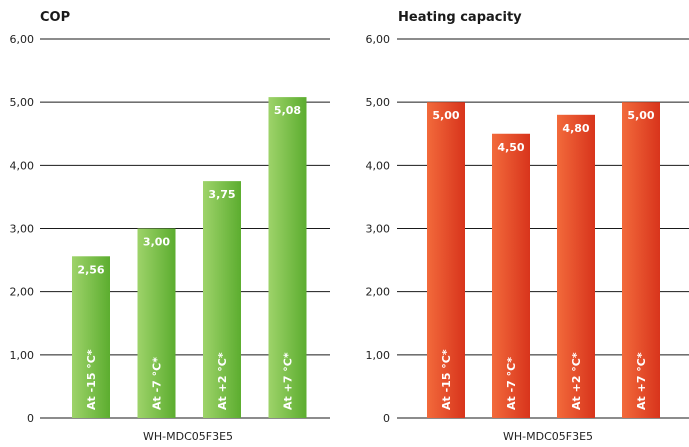 This screenshot has height=447, width=689. I want to click on cop-bar-category-label: At +2 °C*, so click(222, 381).